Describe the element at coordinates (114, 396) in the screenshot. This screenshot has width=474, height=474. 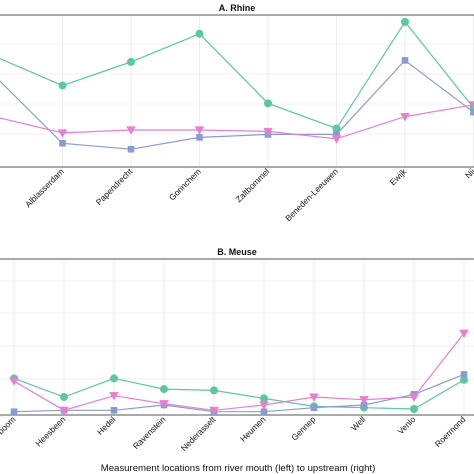
I see `meuse-triangle-down-point-hedel` at that location.